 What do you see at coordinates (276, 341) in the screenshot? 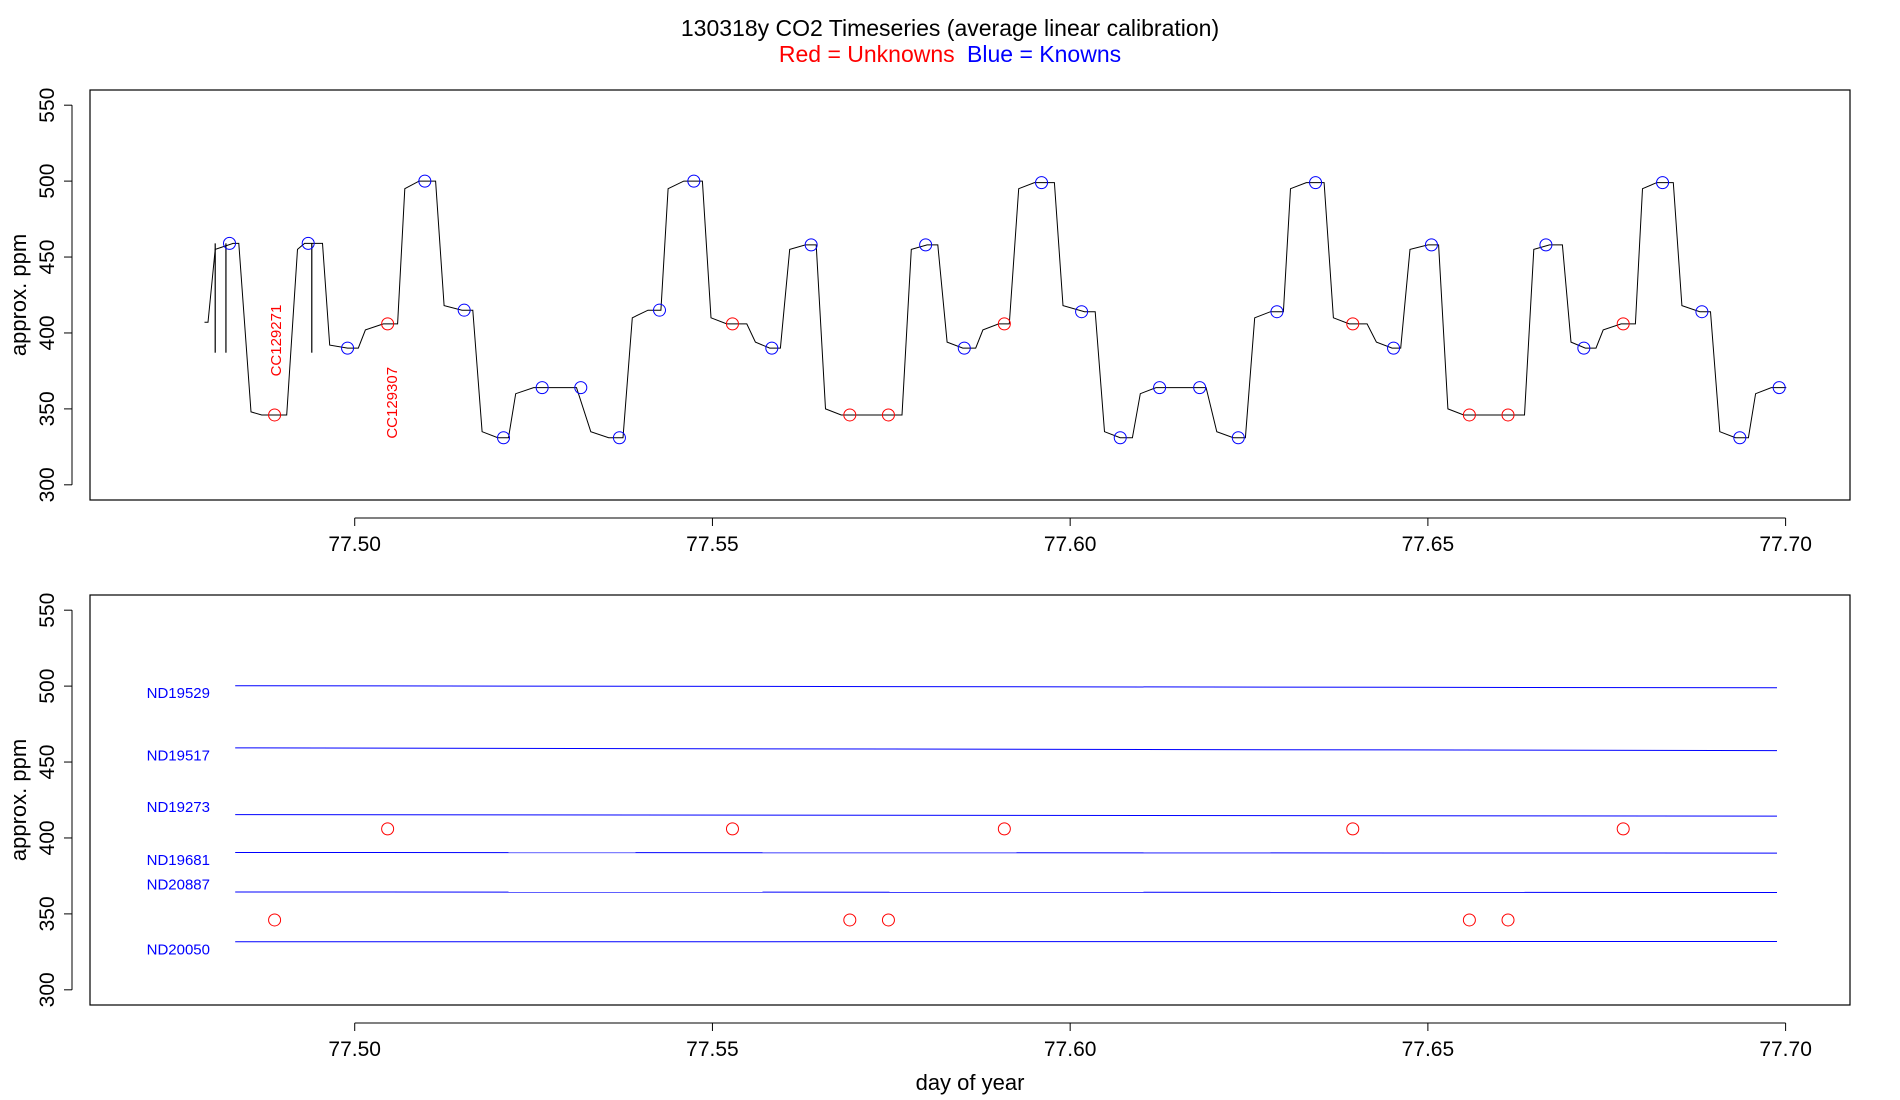
I see `sample-annotation: CC129271` at bounding box center [276, 341].